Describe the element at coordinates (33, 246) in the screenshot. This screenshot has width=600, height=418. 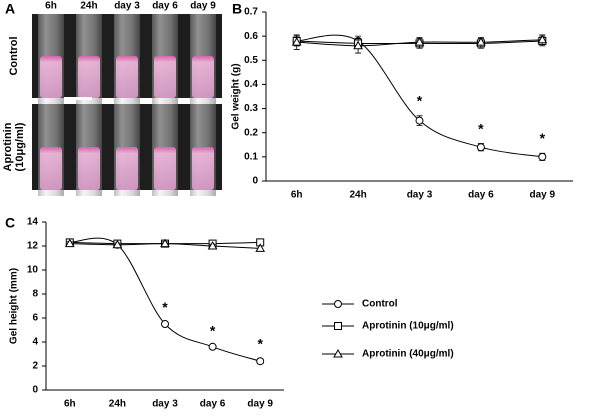
I see `y-tick-label: 12` at that location.